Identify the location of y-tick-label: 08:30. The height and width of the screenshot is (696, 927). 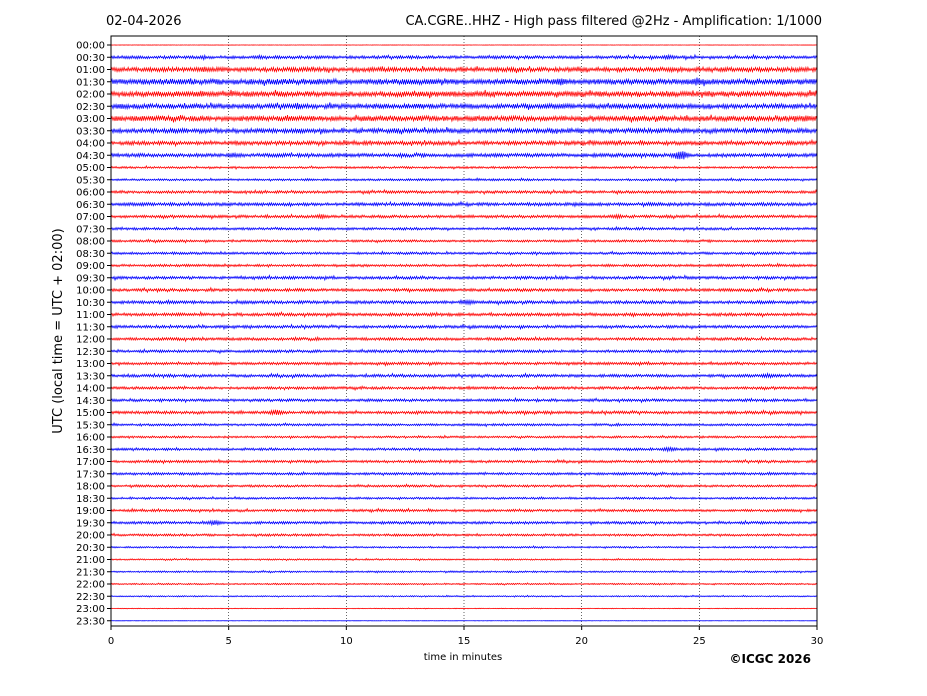
(90, 254).